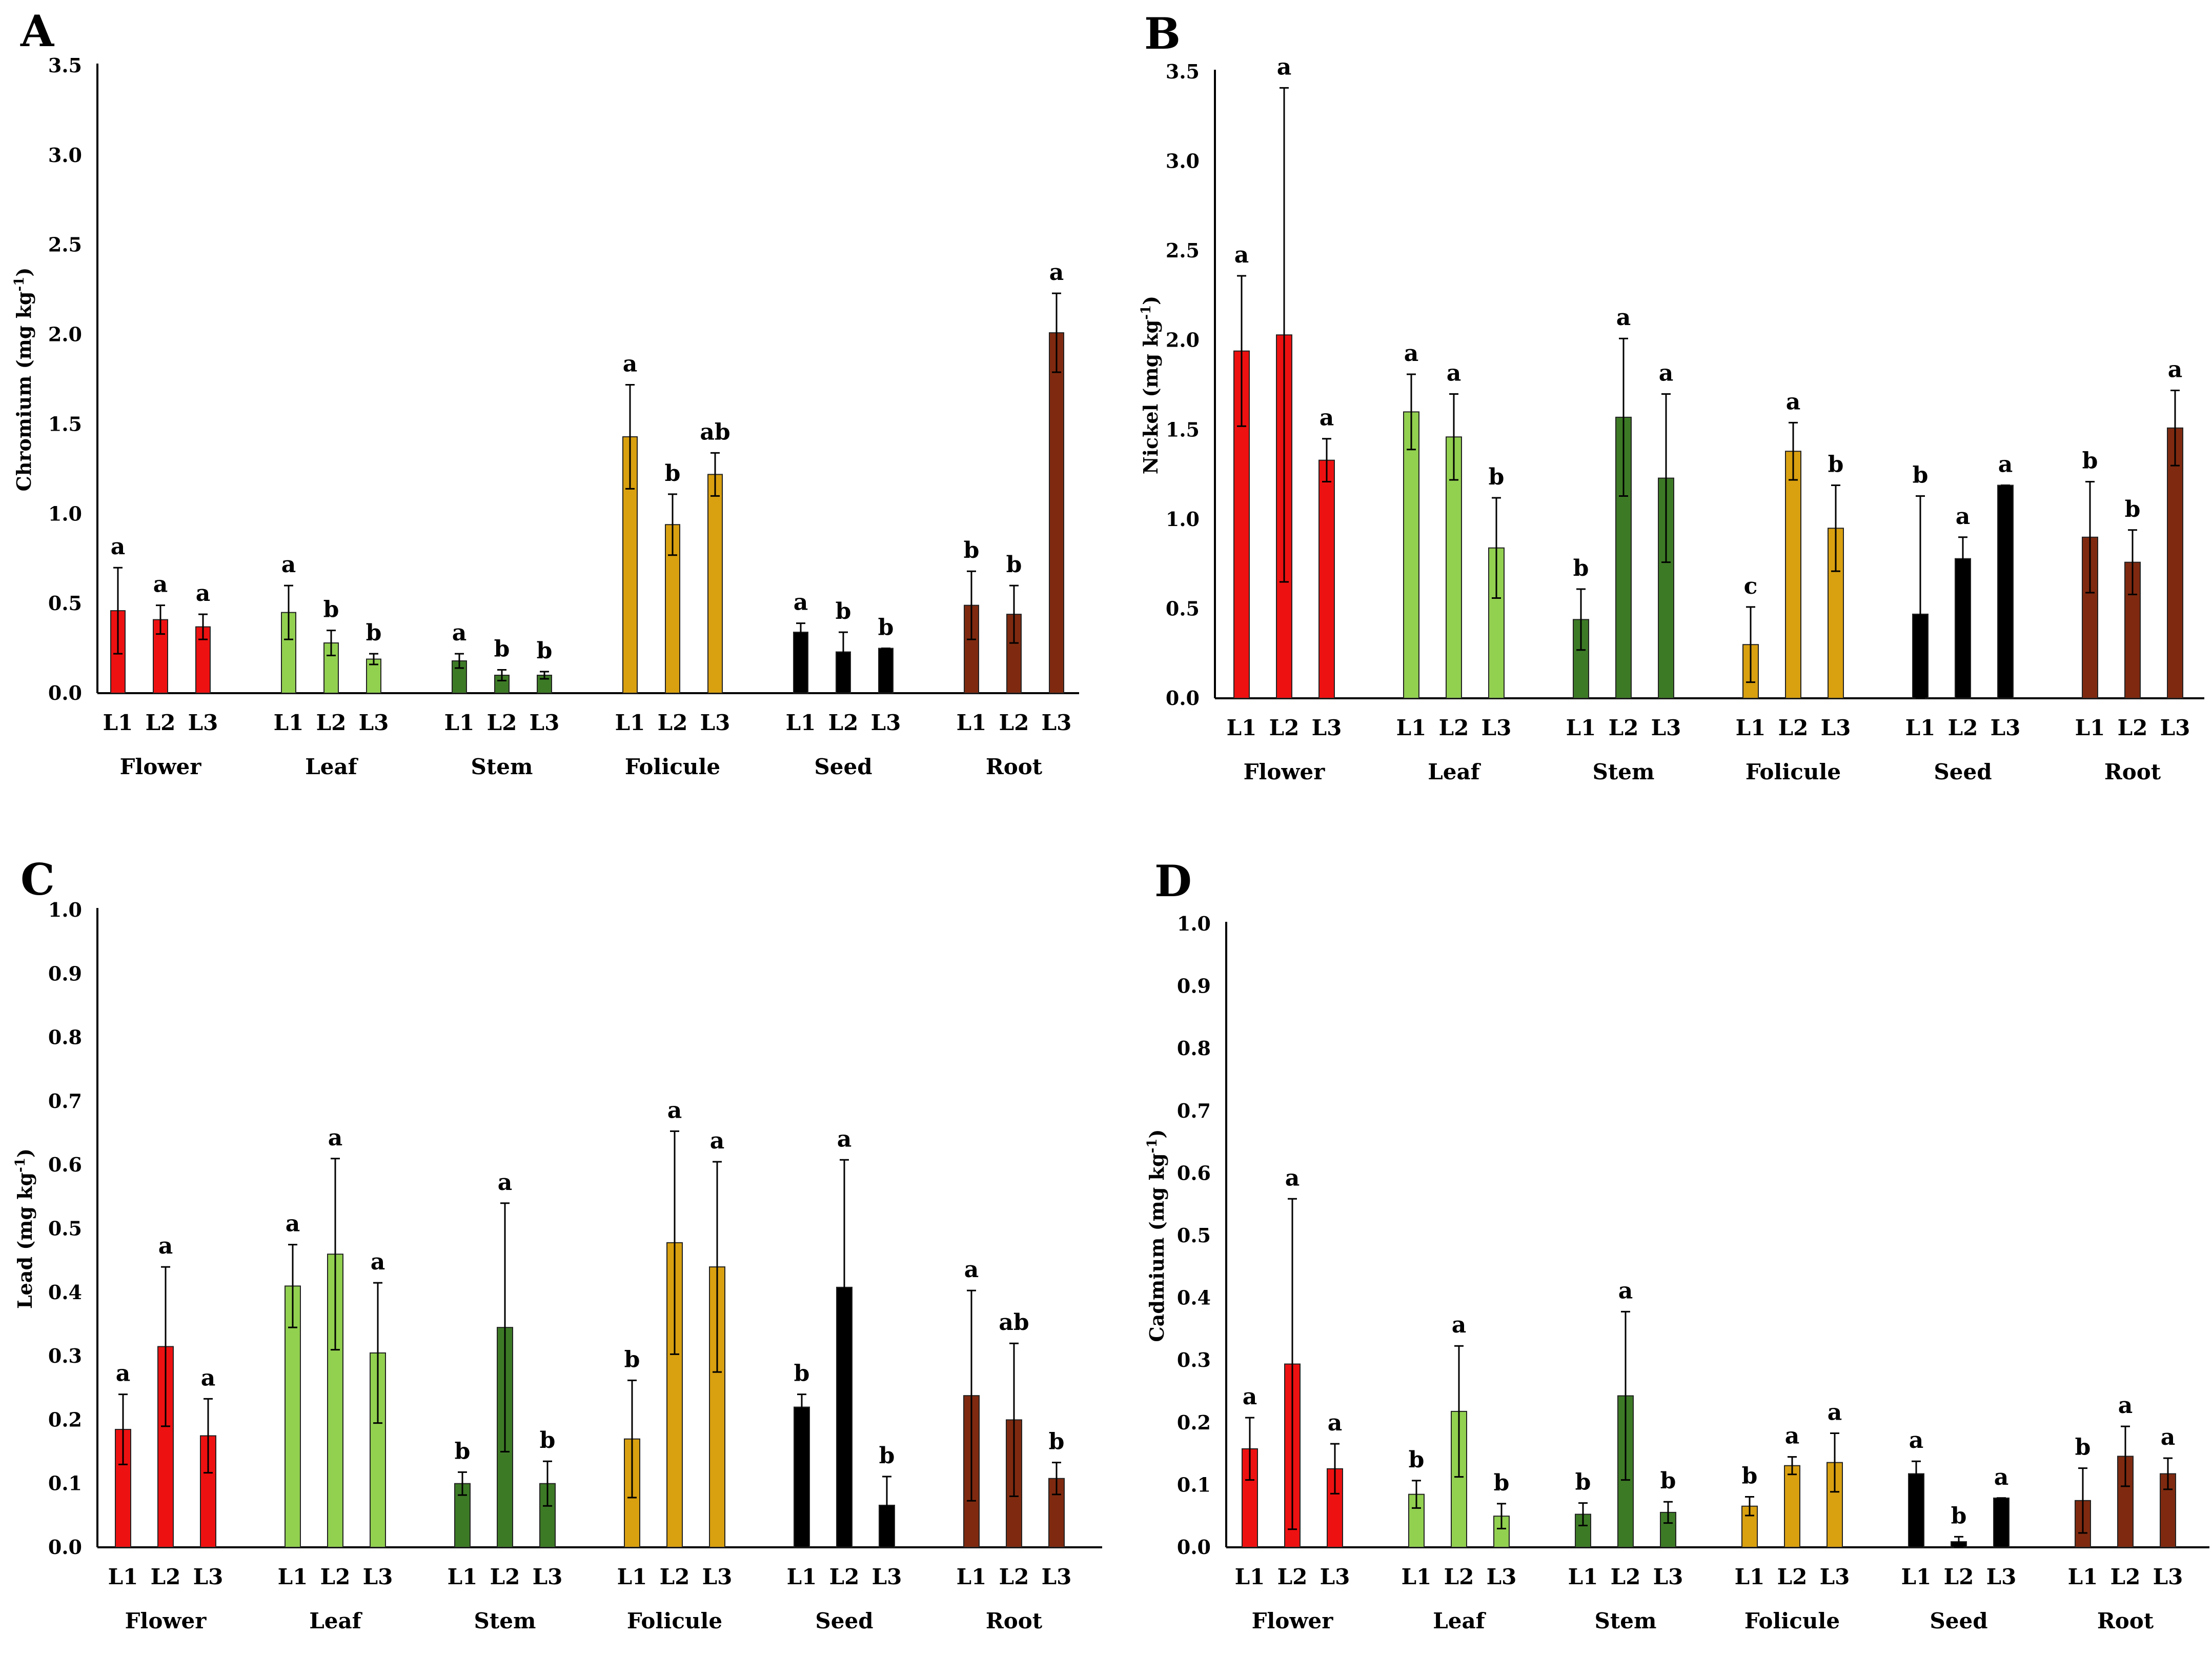 Image resolution: width=2212 pixels, height=1656 pixels. I want to click on bar-flower-l1, so click(123, 1488).